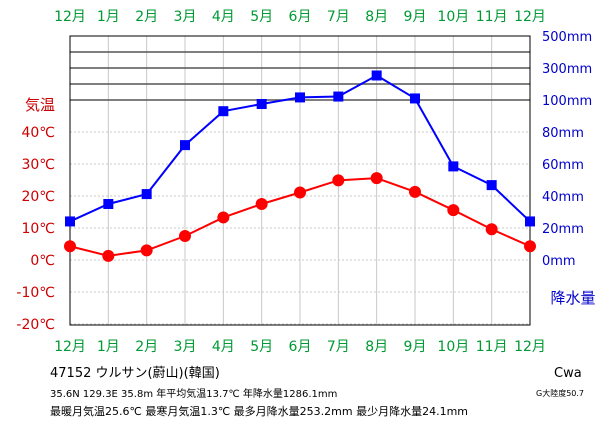 The height and width of the screenshot is (425, 611). What do you see at coordinates (146, 347) in the screenshot?
I see `bottom-month-label: 2月` at bounding box center [146, 347].